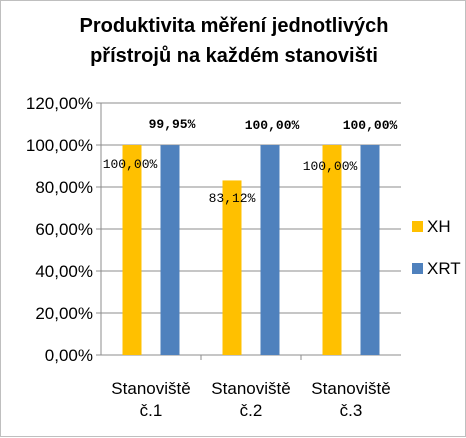  What do you see at coordinates (417, 268) in the screenshot?
I see `legend-swatch-xrt` at bounding box center [417, 268].